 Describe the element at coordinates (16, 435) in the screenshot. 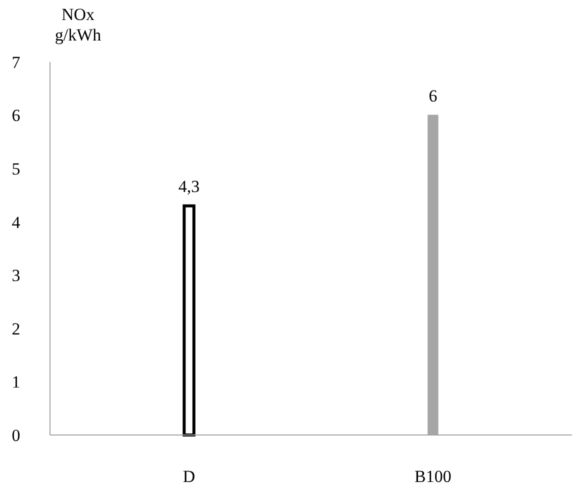

I see `y-tick-label: 0` at that location.